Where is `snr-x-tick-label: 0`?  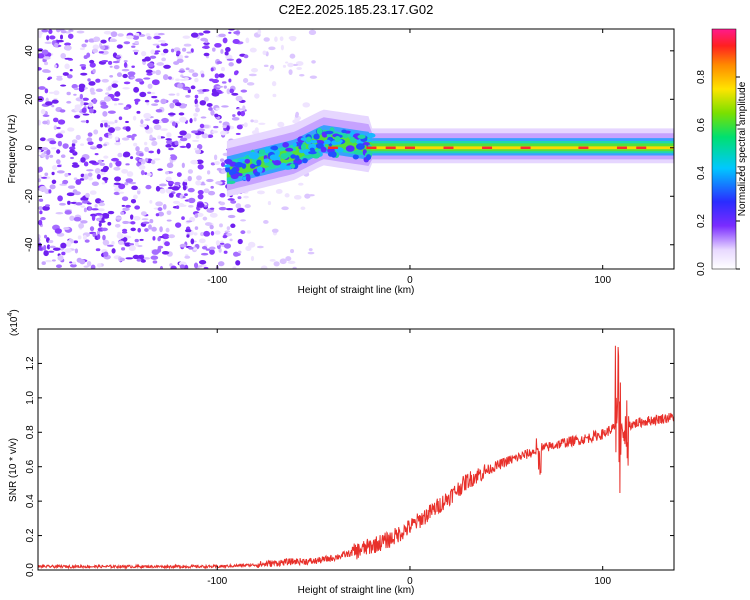
snr-x-tick-label: 0 is located at coordinates (410, 581).